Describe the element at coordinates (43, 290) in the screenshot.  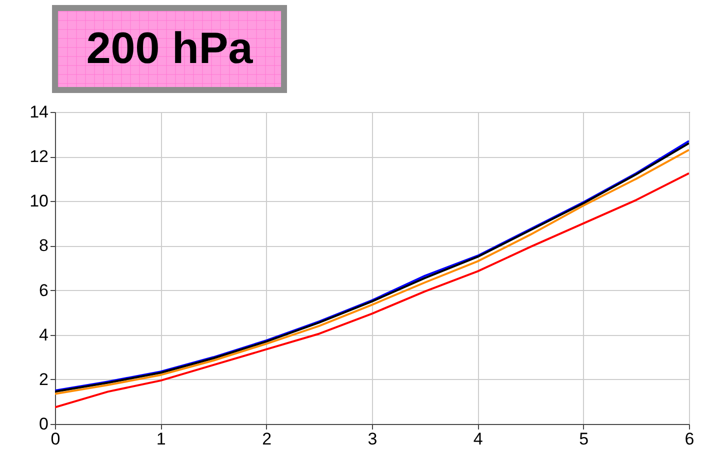
I see `y-tick-label: 6` at that location.